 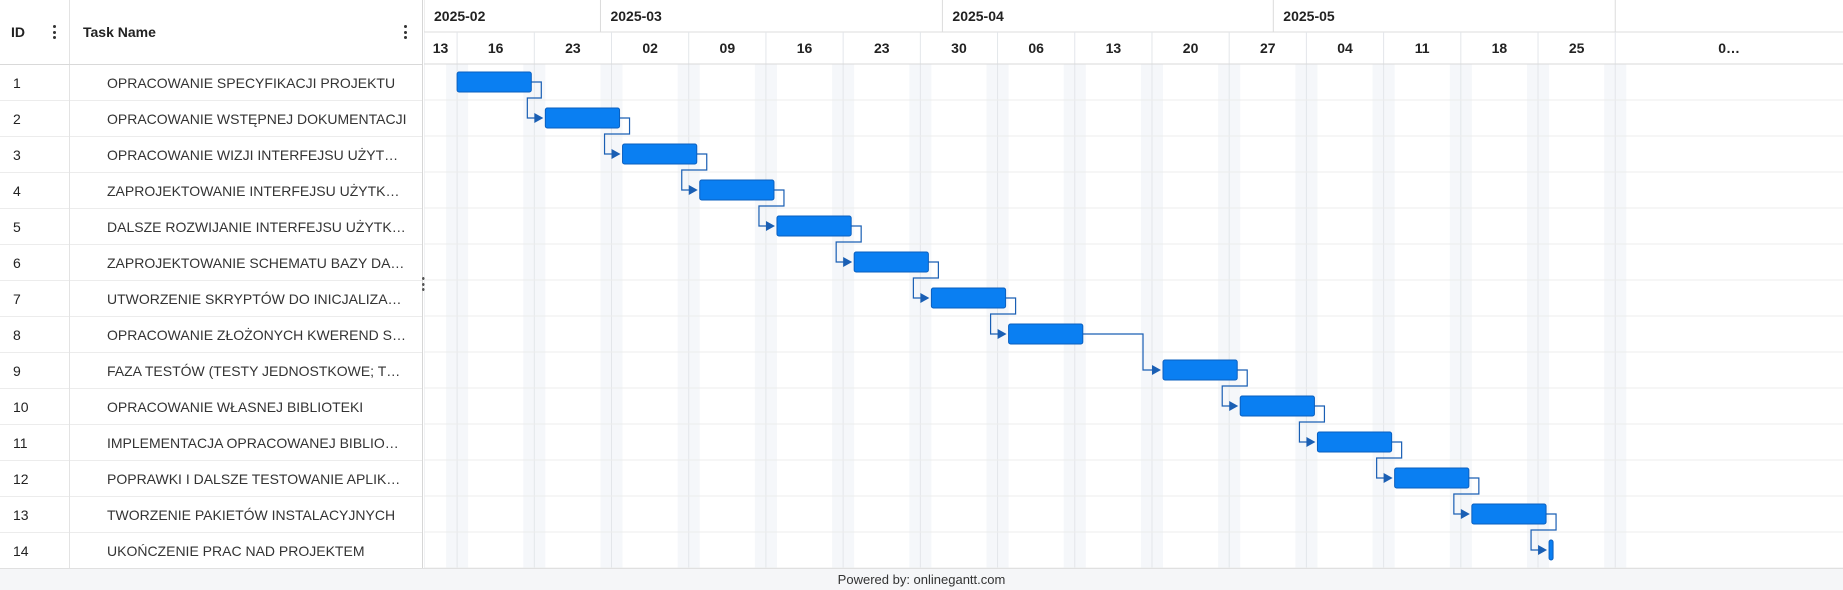 What do you see at coordinates (257, 299) in the screenshot?
I see `task-name-cell: UTWORZENIE SKRYPTÓW DO INICJALIZACJI` at bounding box center [257, 299].